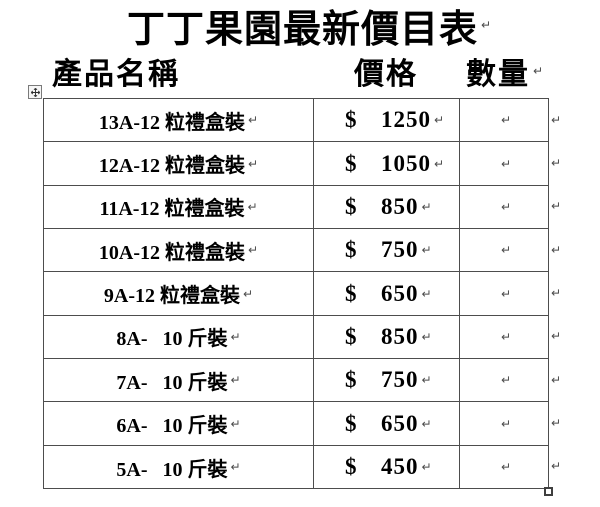 Image resolution: width=600 pixels, height=507 pixels. I want to click on price-value: 1250, so click(406, 120).